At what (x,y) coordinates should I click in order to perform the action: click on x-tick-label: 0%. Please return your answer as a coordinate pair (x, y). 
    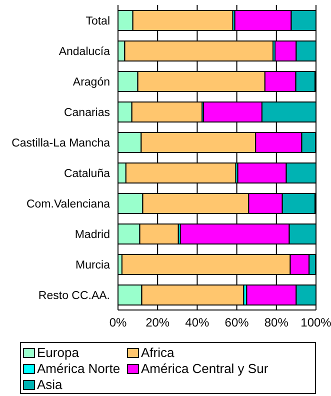
    Looking at the image, I should click on (118, 323).